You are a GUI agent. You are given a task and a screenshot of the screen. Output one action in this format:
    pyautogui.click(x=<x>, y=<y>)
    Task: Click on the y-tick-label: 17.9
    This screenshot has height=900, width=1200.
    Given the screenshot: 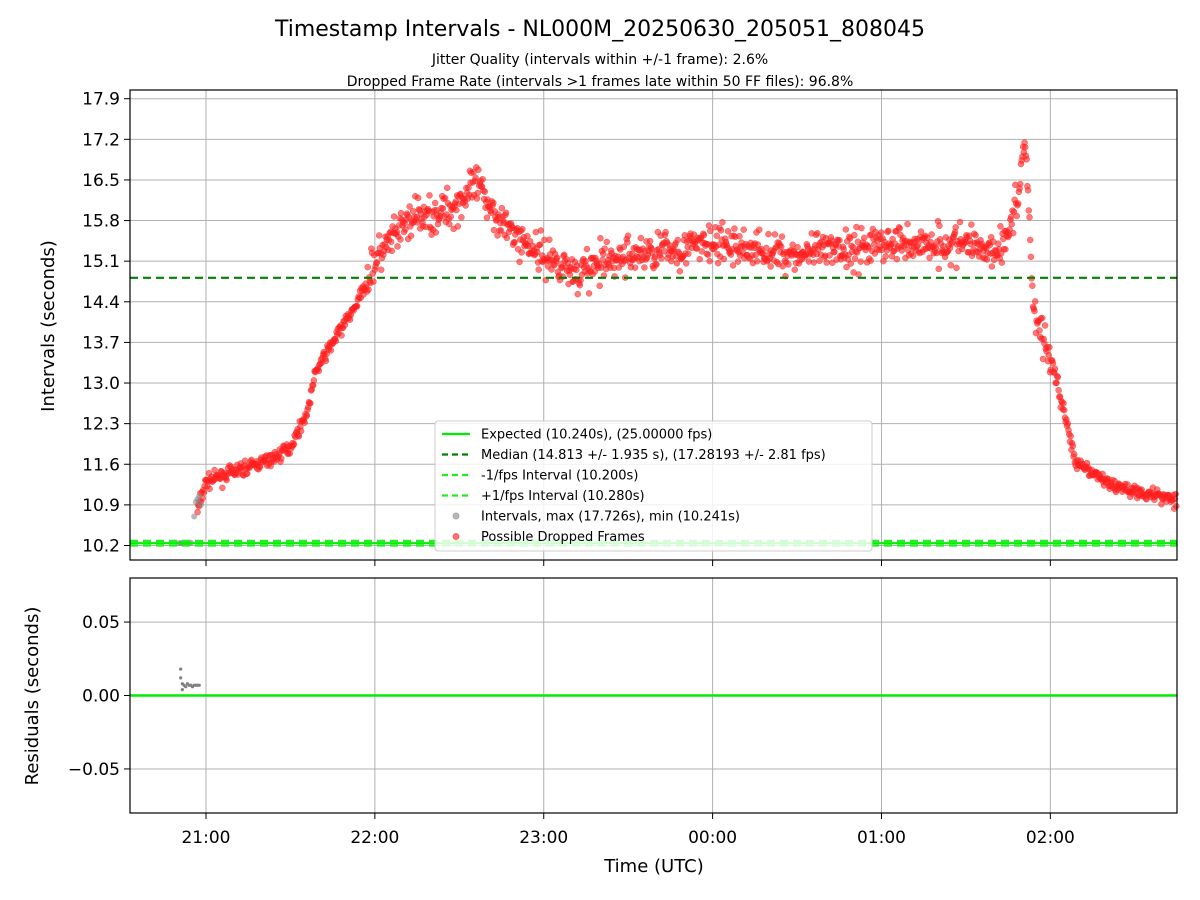 What is the action you would take?
    pyautogui.click(x=101, y=100)
    